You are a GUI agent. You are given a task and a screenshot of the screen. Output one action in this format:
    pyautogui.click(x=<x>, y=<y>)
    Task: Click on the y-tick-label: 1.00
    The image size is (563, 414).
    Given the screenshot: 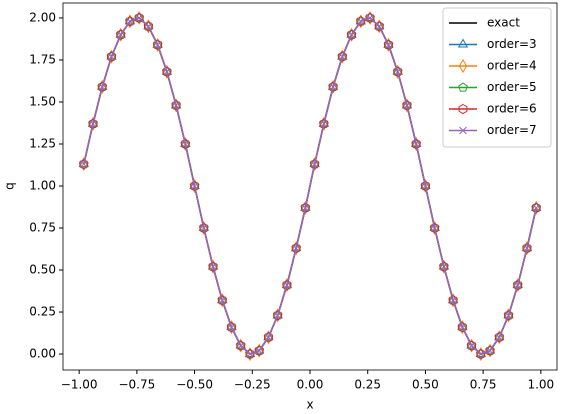 What is the action you would take?
    pyautogui.click(x=42, y=185)
    